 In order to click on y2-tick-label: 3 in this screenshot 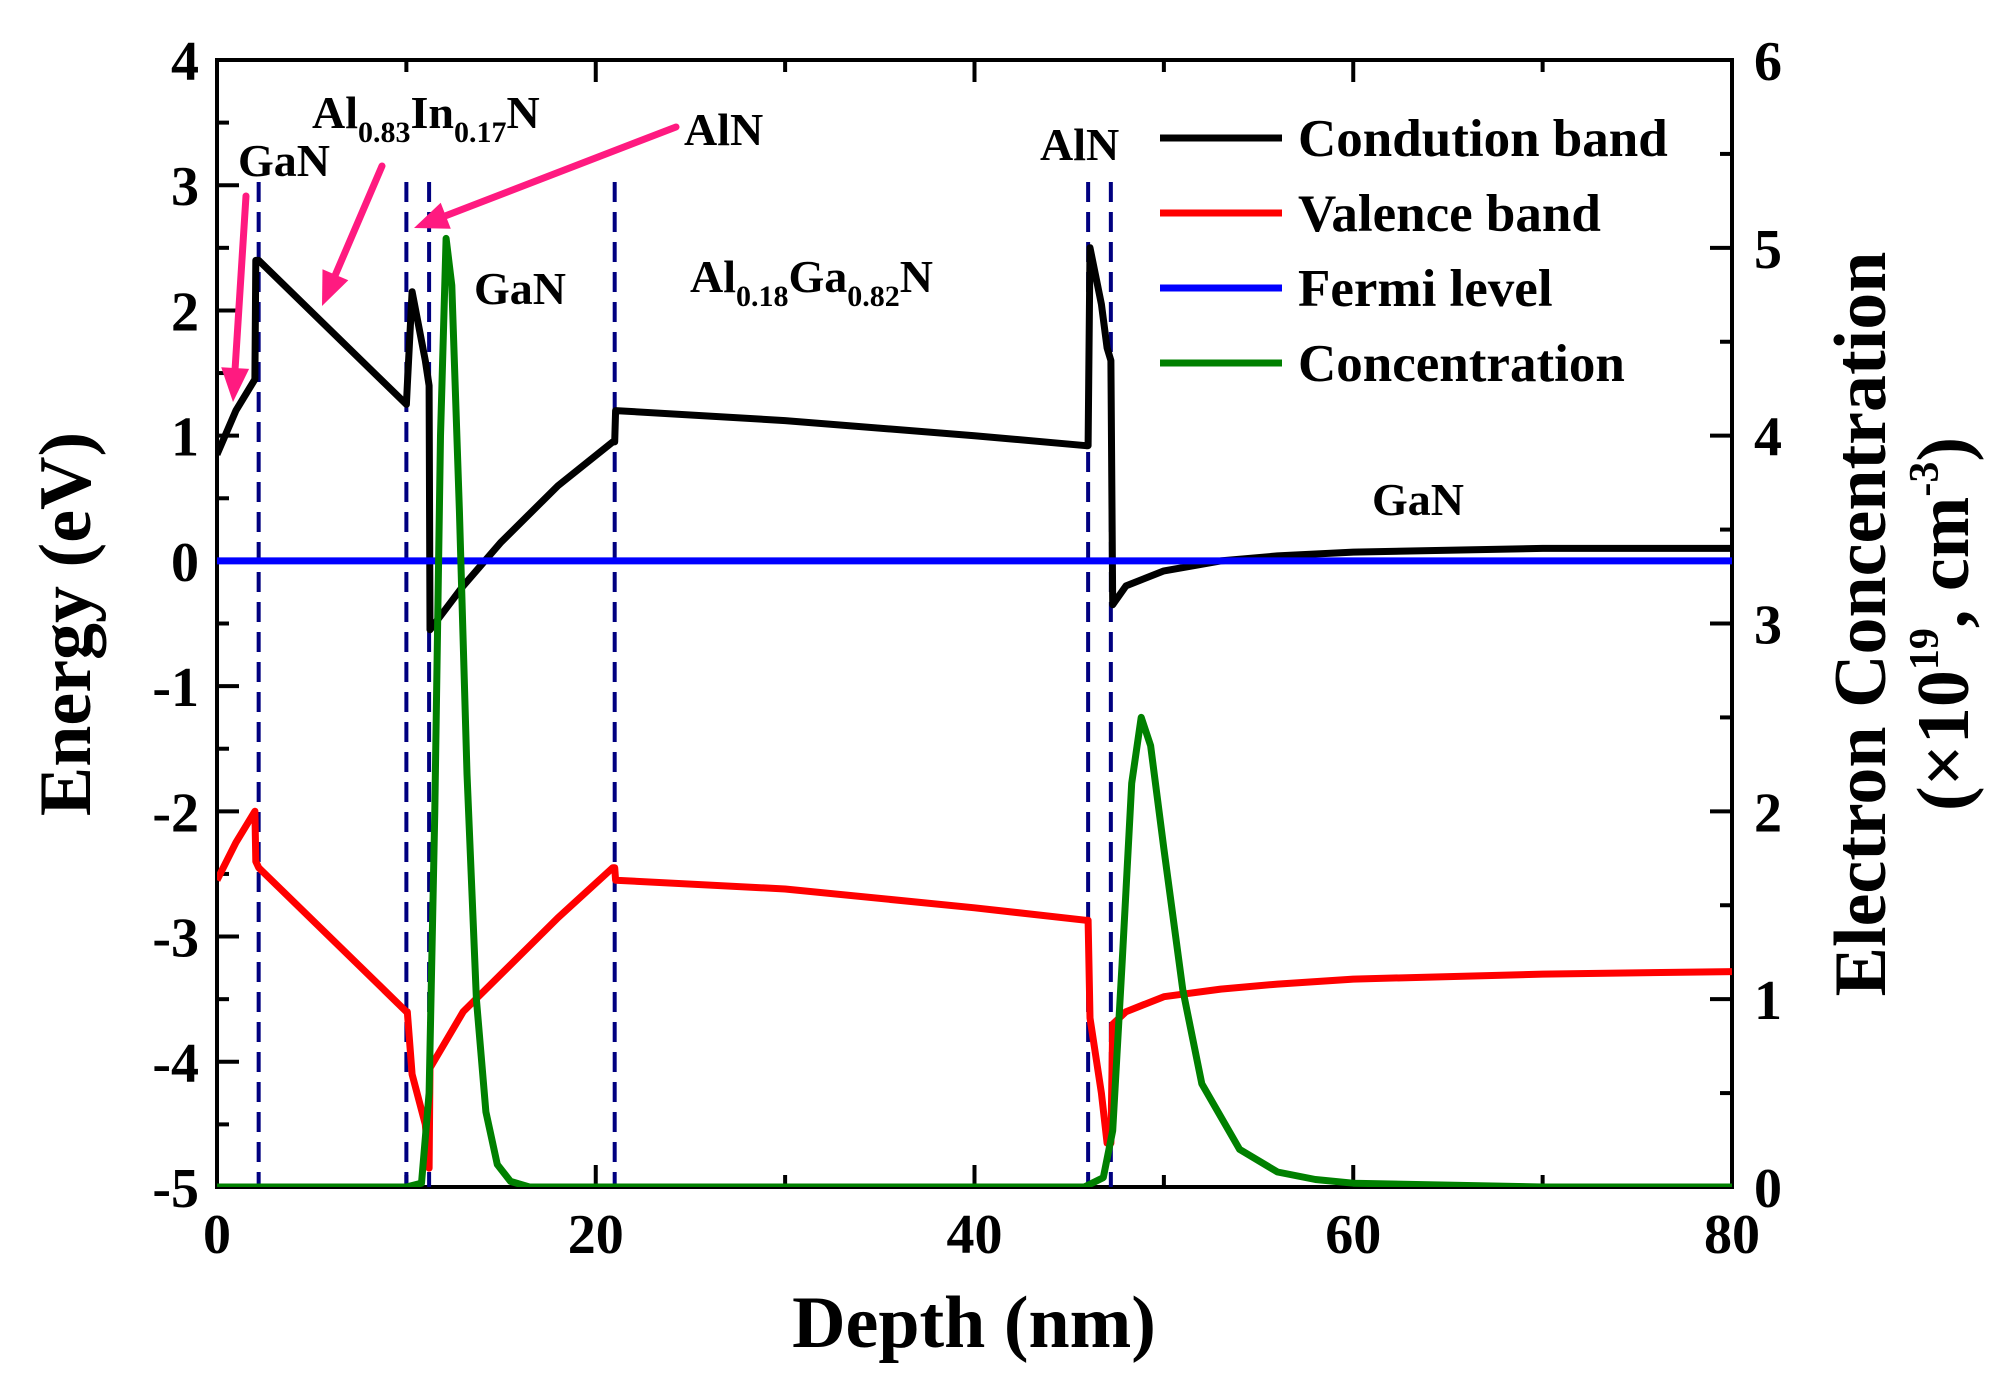, I will do `click(1768, 626)`.